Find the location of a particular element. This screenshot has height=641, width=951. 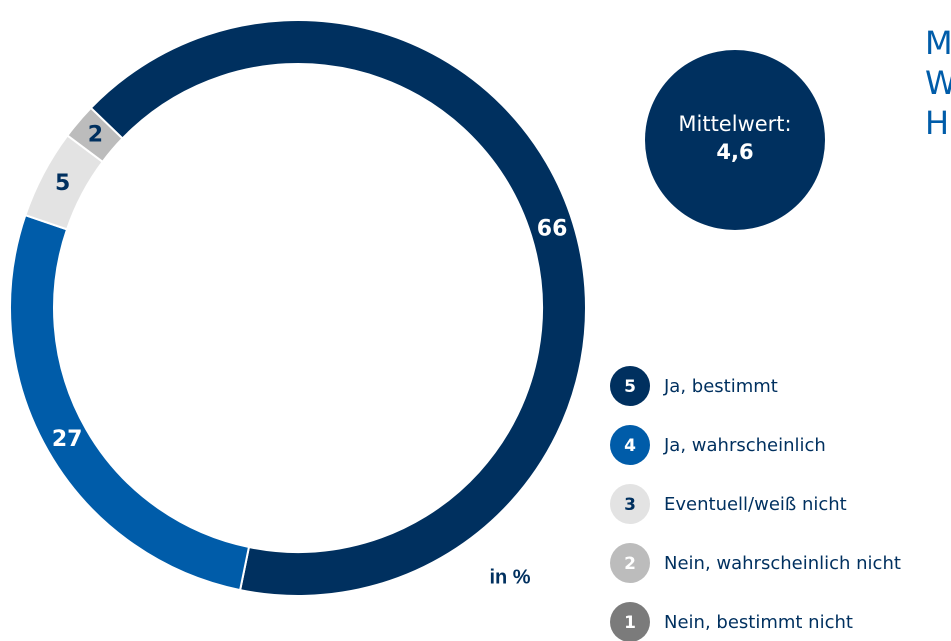

legend-number: 1 is located at coordinates (630, 623).